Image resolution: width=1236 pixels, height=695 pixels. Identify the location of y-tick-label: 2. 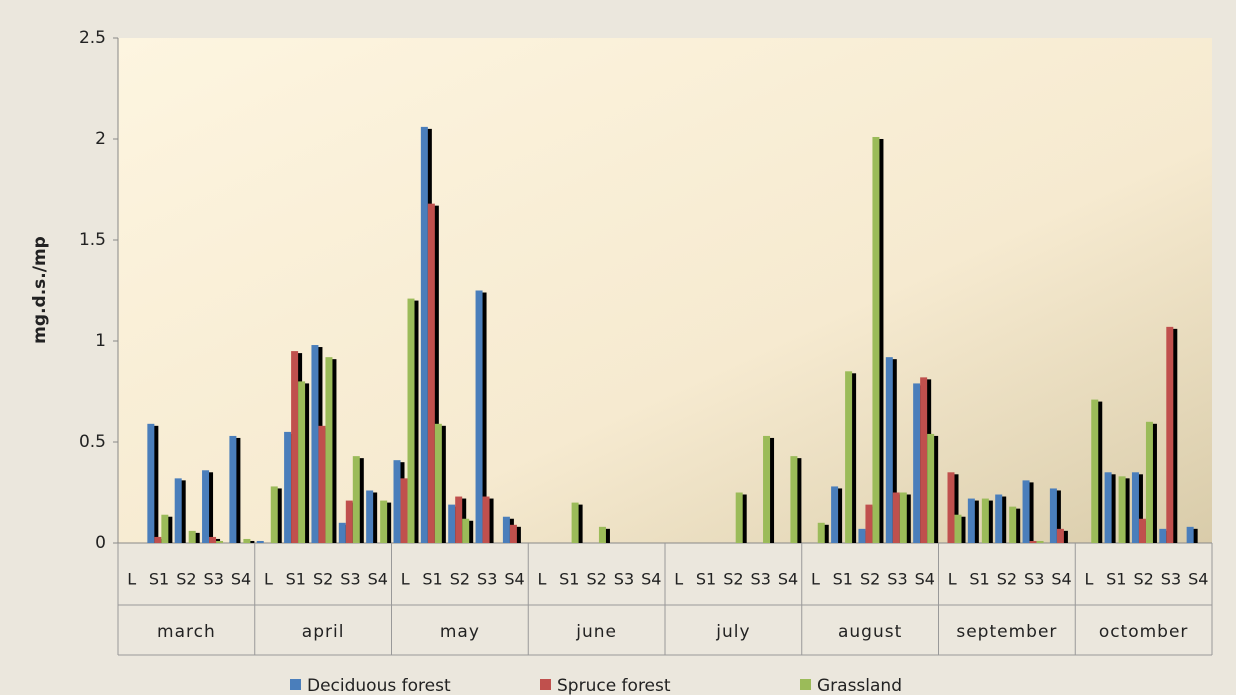
(100, 139).